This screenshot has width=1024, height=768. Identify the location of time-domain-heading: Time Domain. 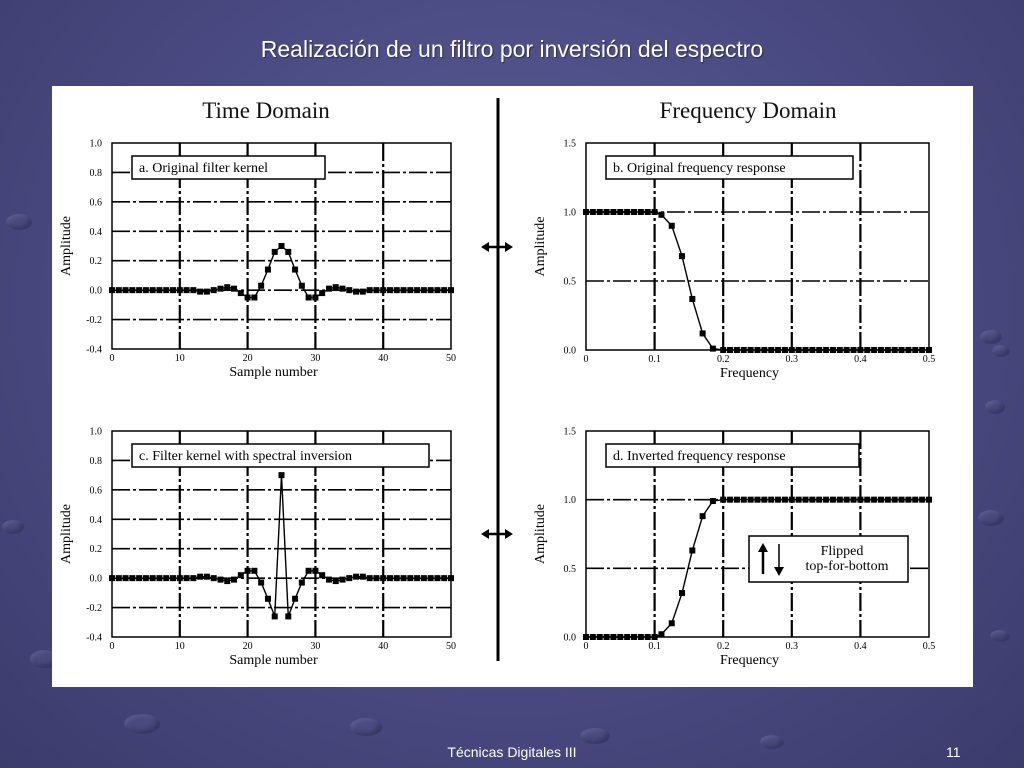
(266, 110).